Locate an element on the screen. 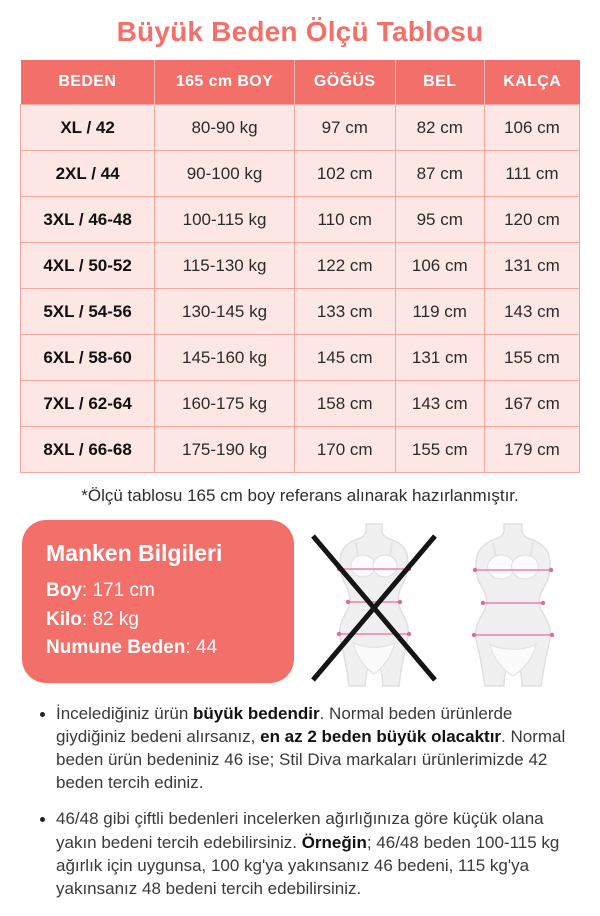 Image resolution: width=600 pixels, height=916 pixels. column-header: 165 cm BOY is located at coordinates (224, 82).